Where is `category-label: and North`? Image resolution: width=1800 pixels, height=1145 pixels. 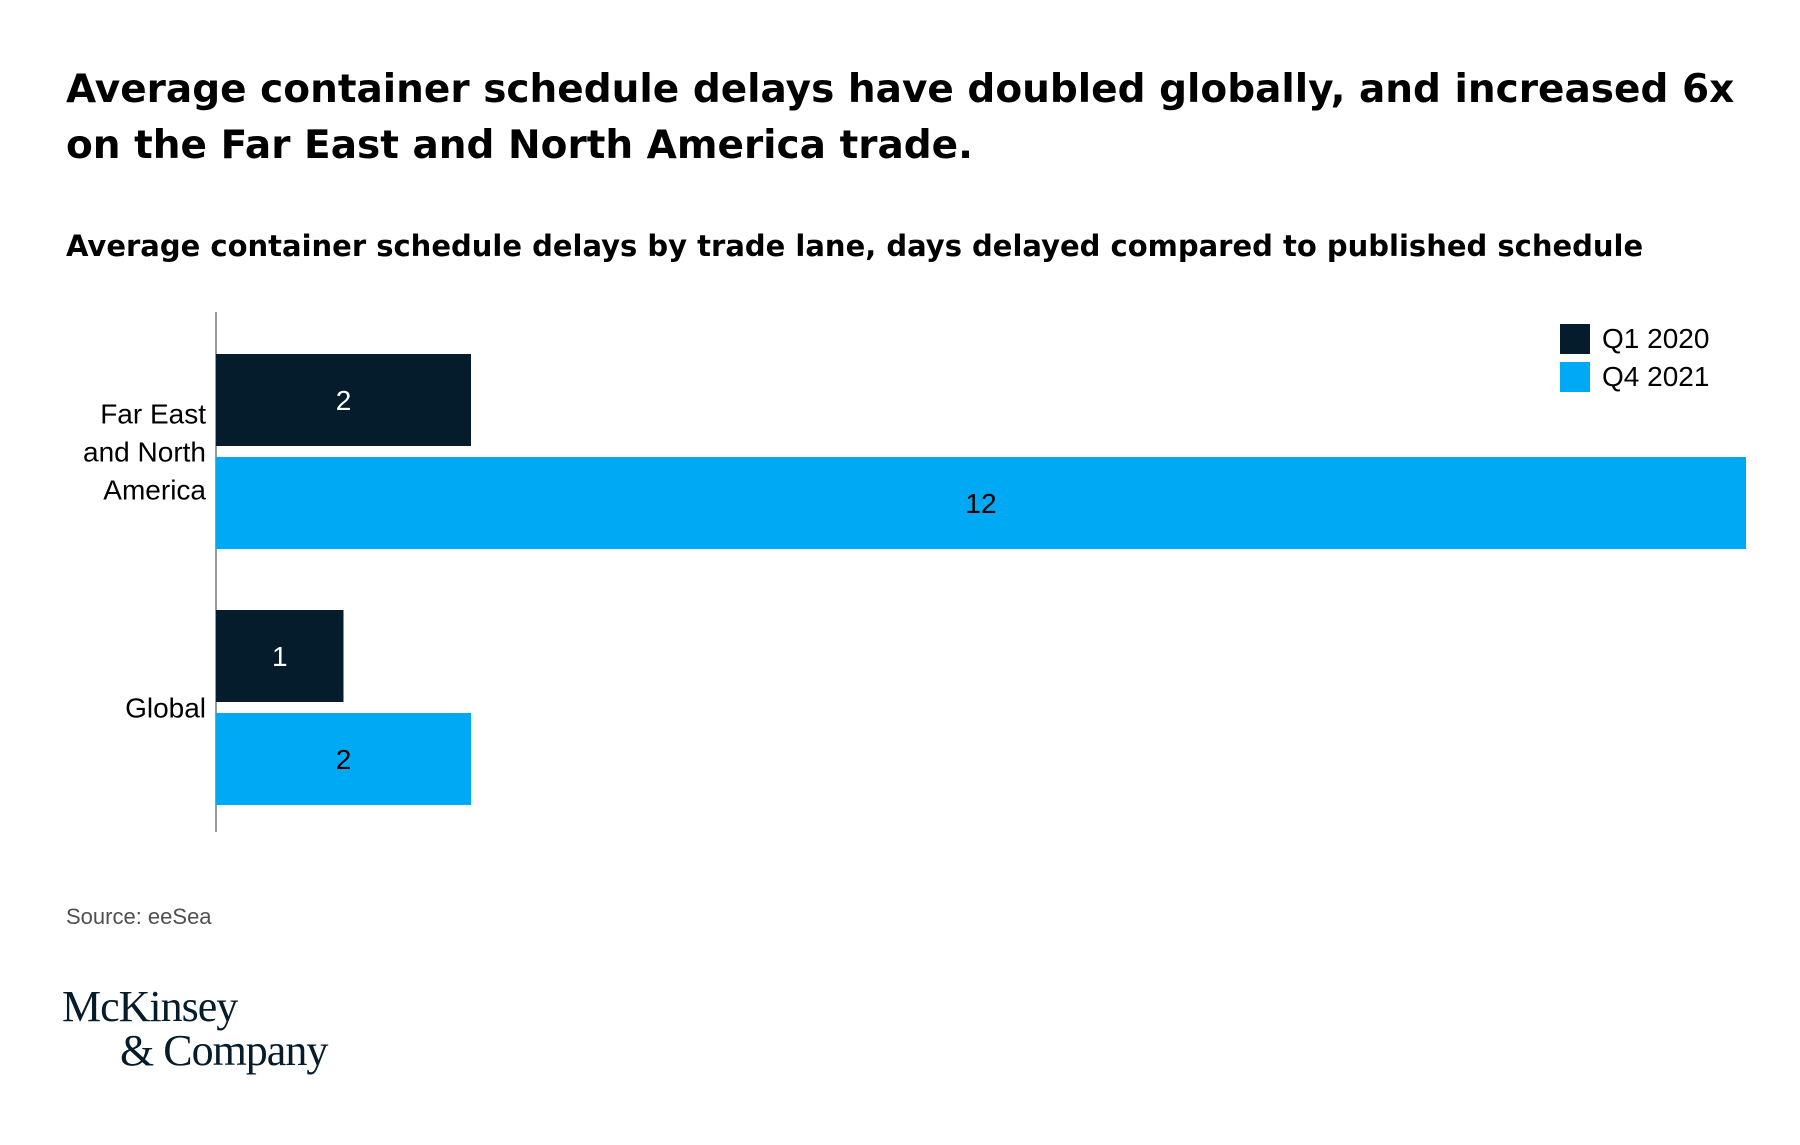 category-label: and North is located at coordinates (144, 452).